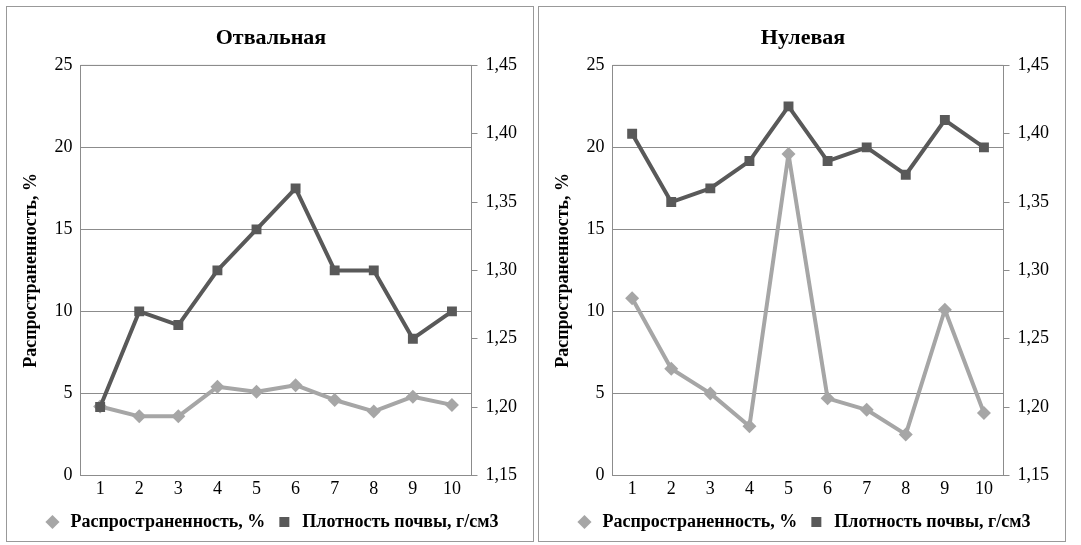  What do you see at coordinates (271, 36) in the screenshot?
I see `chart-title: Отвальная` at bounding box center [271, 36].